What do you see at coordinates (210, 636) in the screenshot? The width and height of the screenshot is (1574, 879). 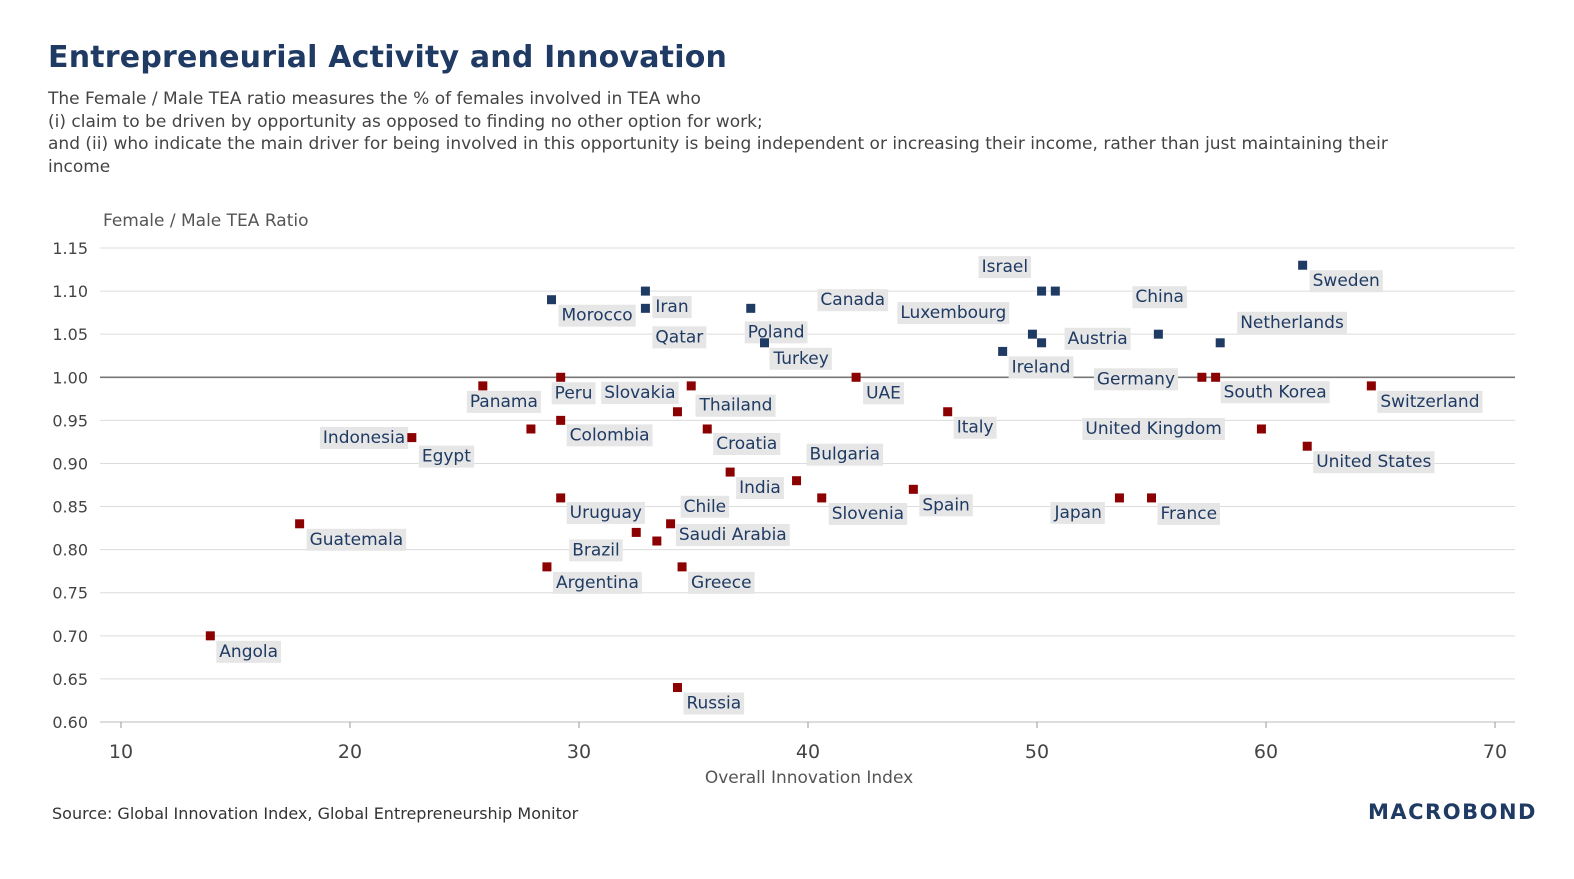 I see `data-point-angola` at bounding box center [210, 636].